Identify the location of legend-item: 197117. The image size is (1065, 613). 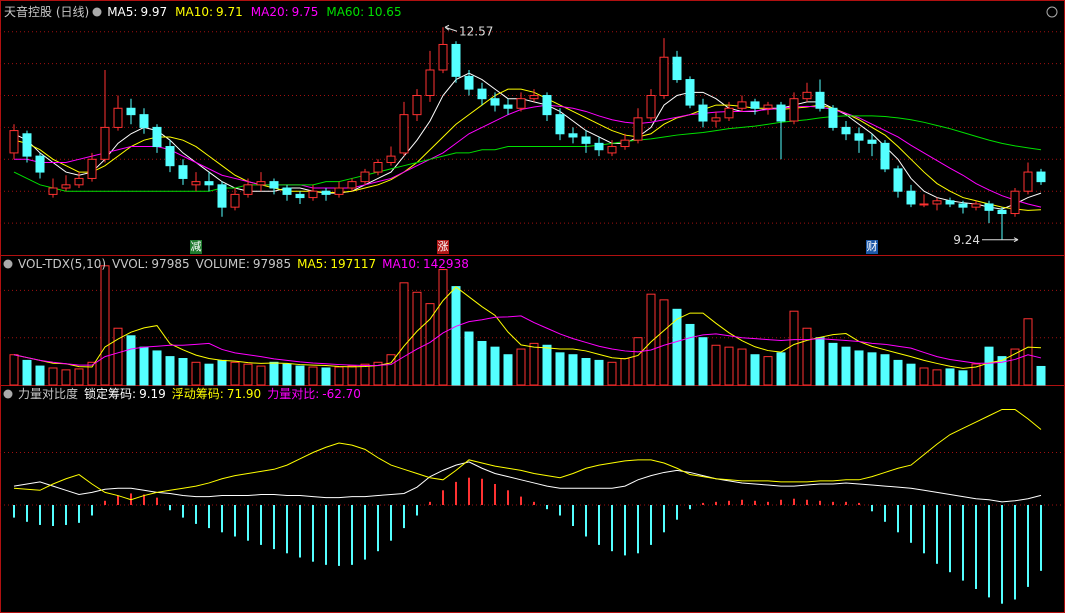
(353, 264).